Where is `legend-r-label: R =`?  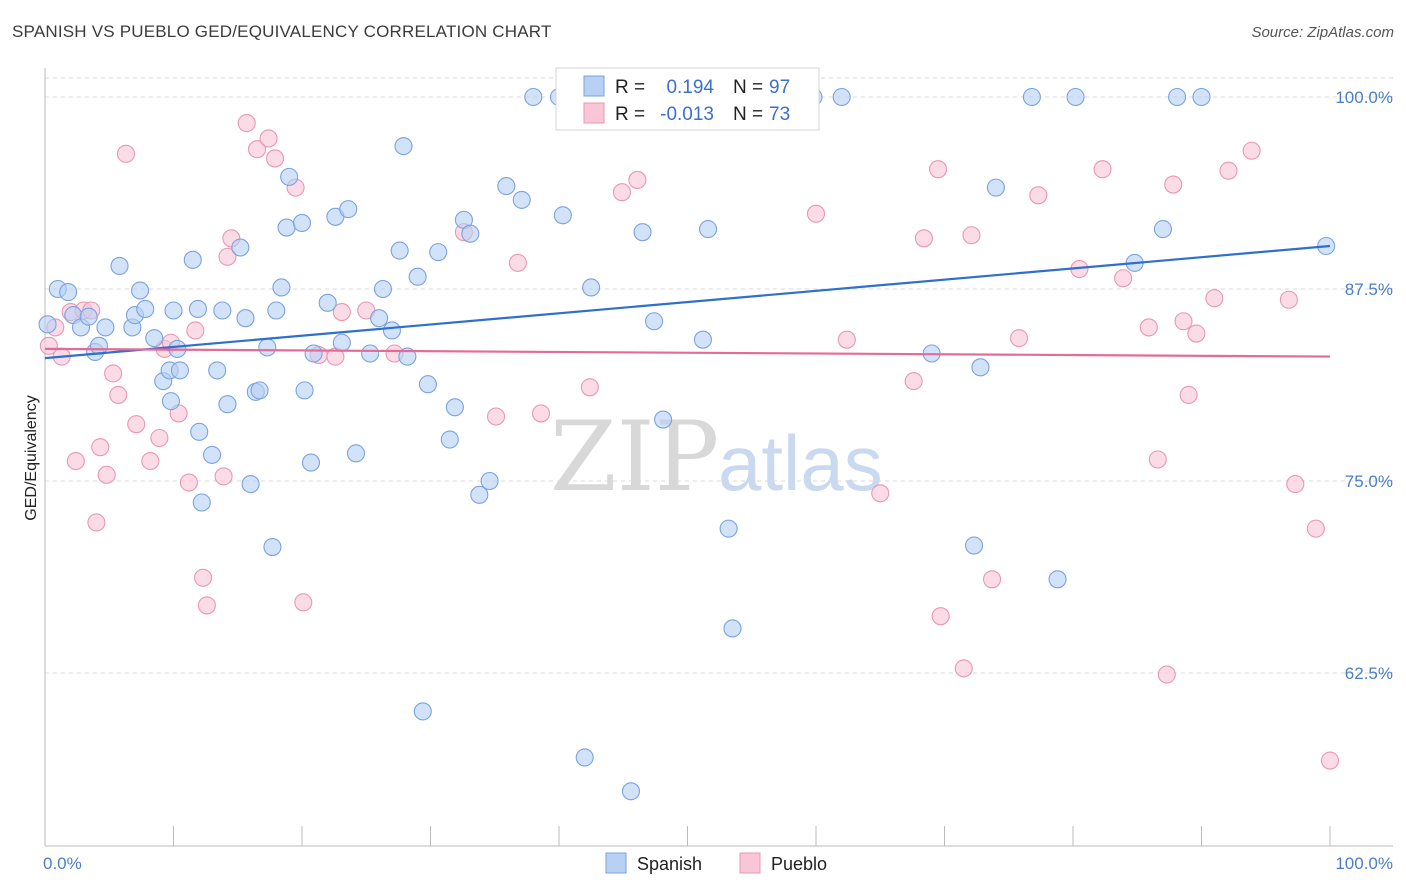
legend-r-label: R = is located at coordinates (630, 87).